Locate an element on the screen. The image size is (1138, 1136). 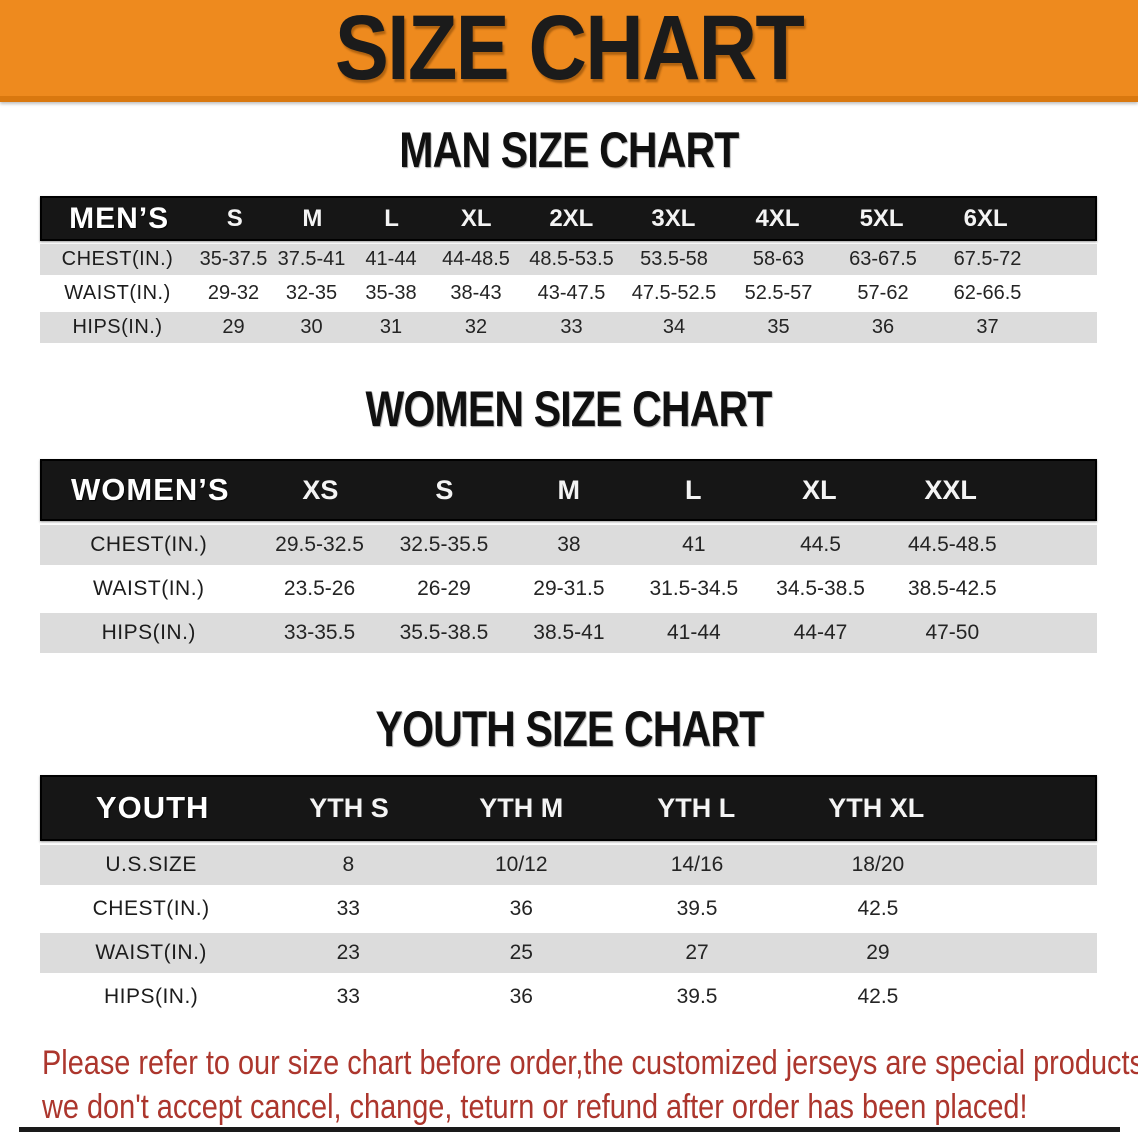
table-row: HIPS(IN.) 29 30 31 32 33 34 35 36 37 is located at coordinates (568, 327).